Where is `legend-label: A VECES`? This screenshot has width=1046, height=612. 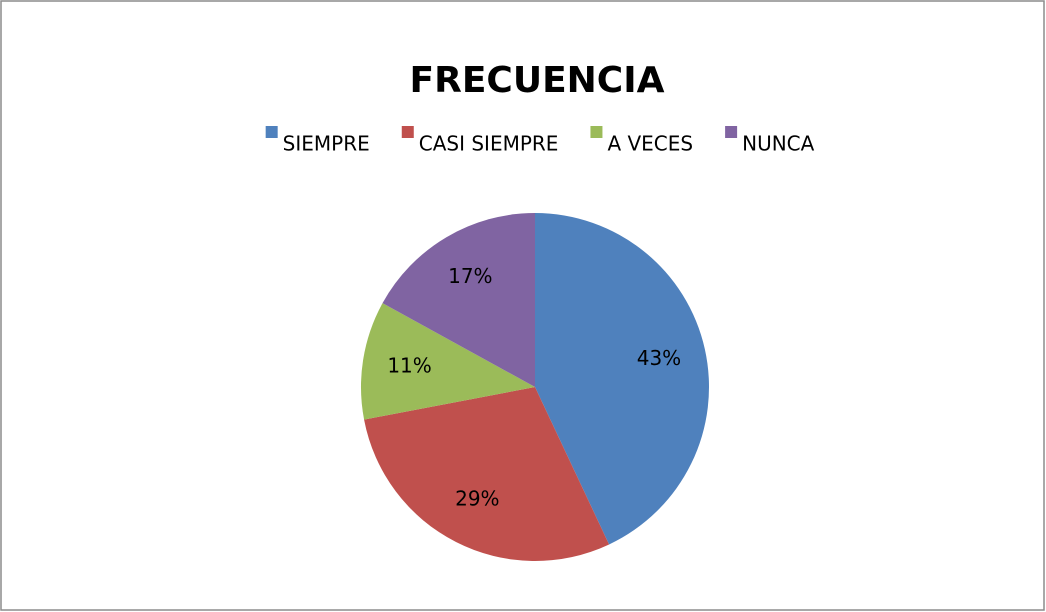
legend-label: A VECES is located at coordinates (650, 144).